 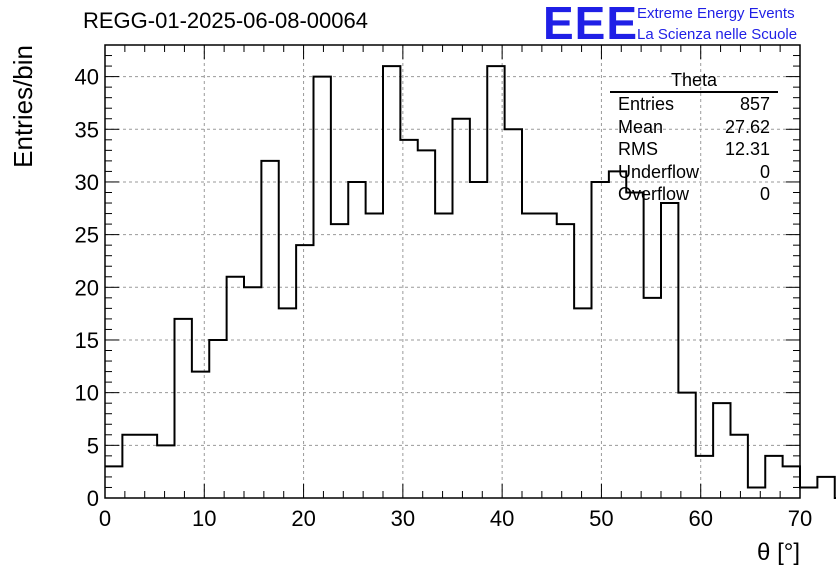 I want to click on y-tick-label: 15, so click(x=87, y=340).